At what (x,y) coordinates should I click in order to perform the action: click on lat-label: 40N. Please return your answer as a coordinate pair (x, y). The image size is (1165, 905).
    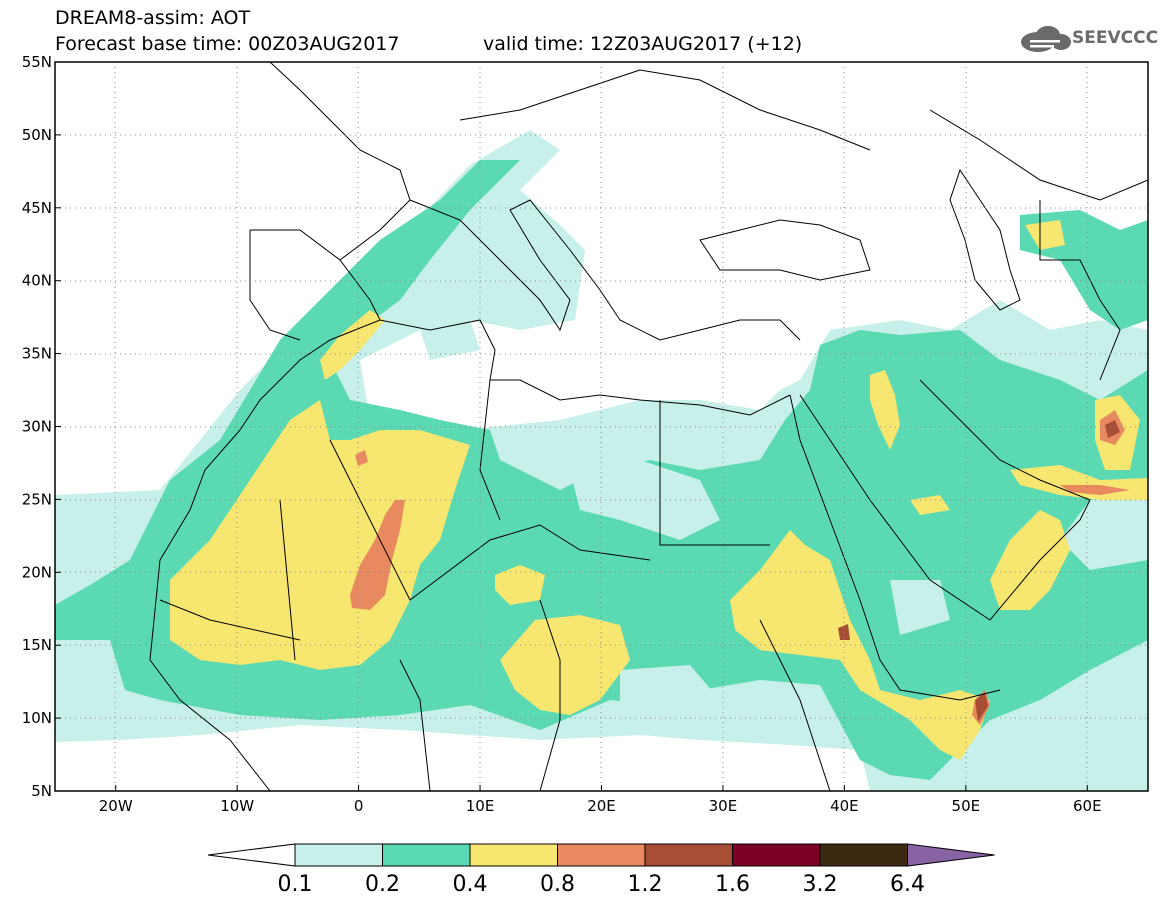
    Looking at the image, I should click on (37, 281).